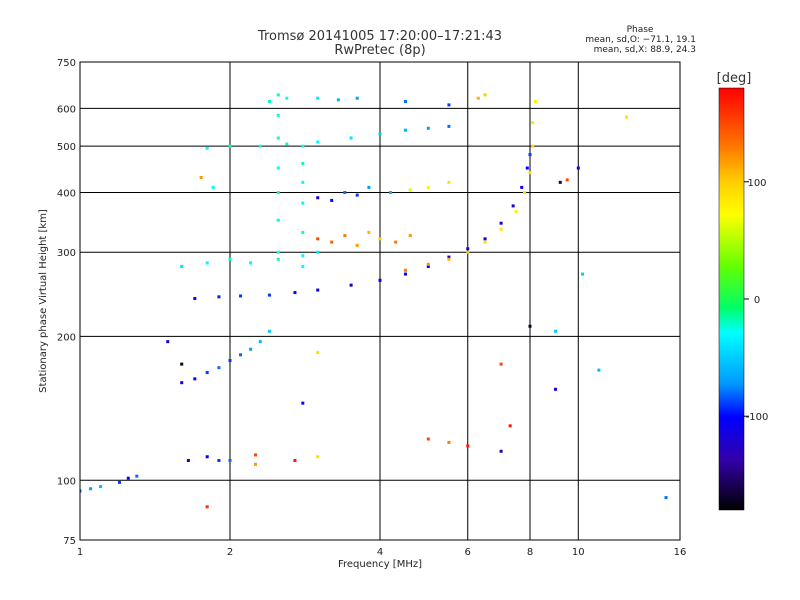 The height and width of the screenshot is (600, 800). I want to click on x-tick-label: 16, so click(680, 552).